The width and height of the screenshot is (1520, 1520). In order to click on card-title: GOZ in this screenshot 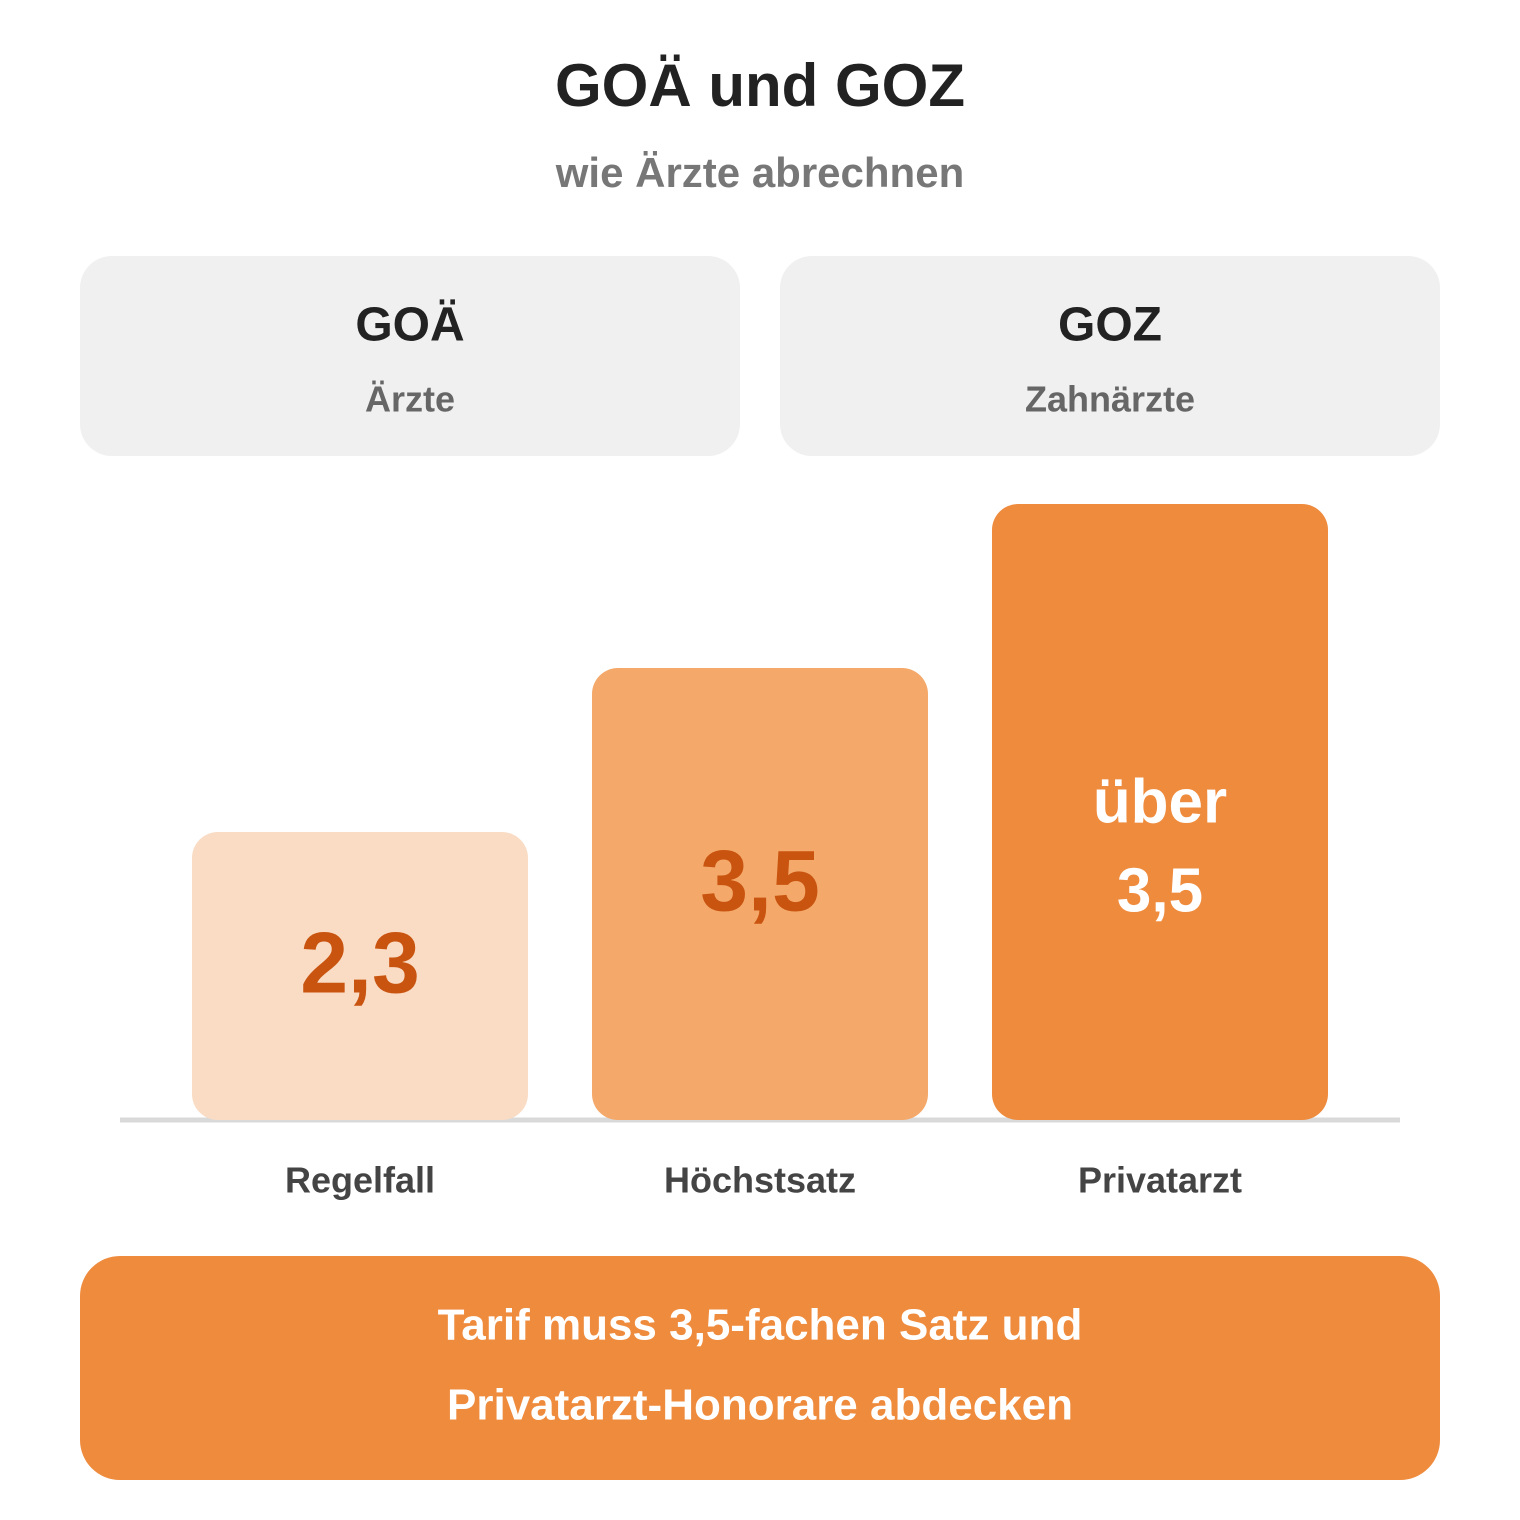, I will do `click(1110, 325)`.